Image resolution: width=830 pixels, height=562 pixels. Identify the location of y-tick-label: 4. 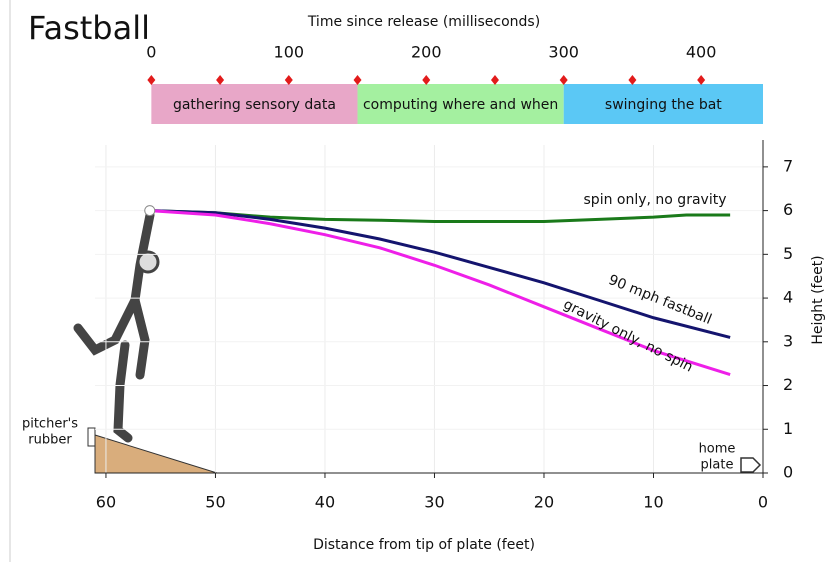
(788, 297).